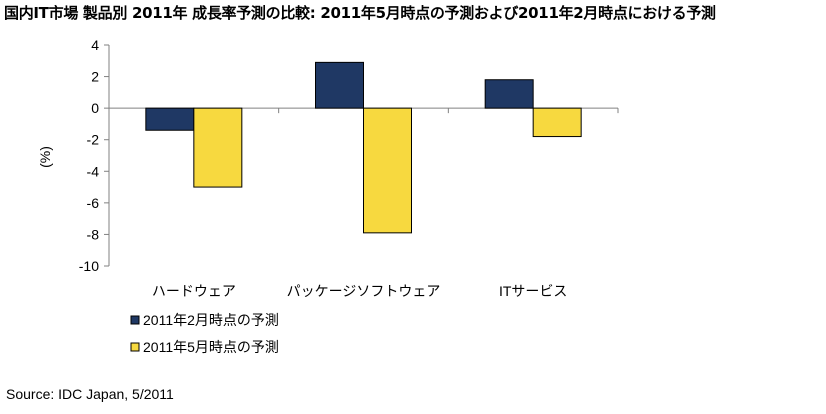 The height and width of the screenshot is (414, 826). I want to click on legend-label: 2011年5月時点の予測, so click(211, 347).